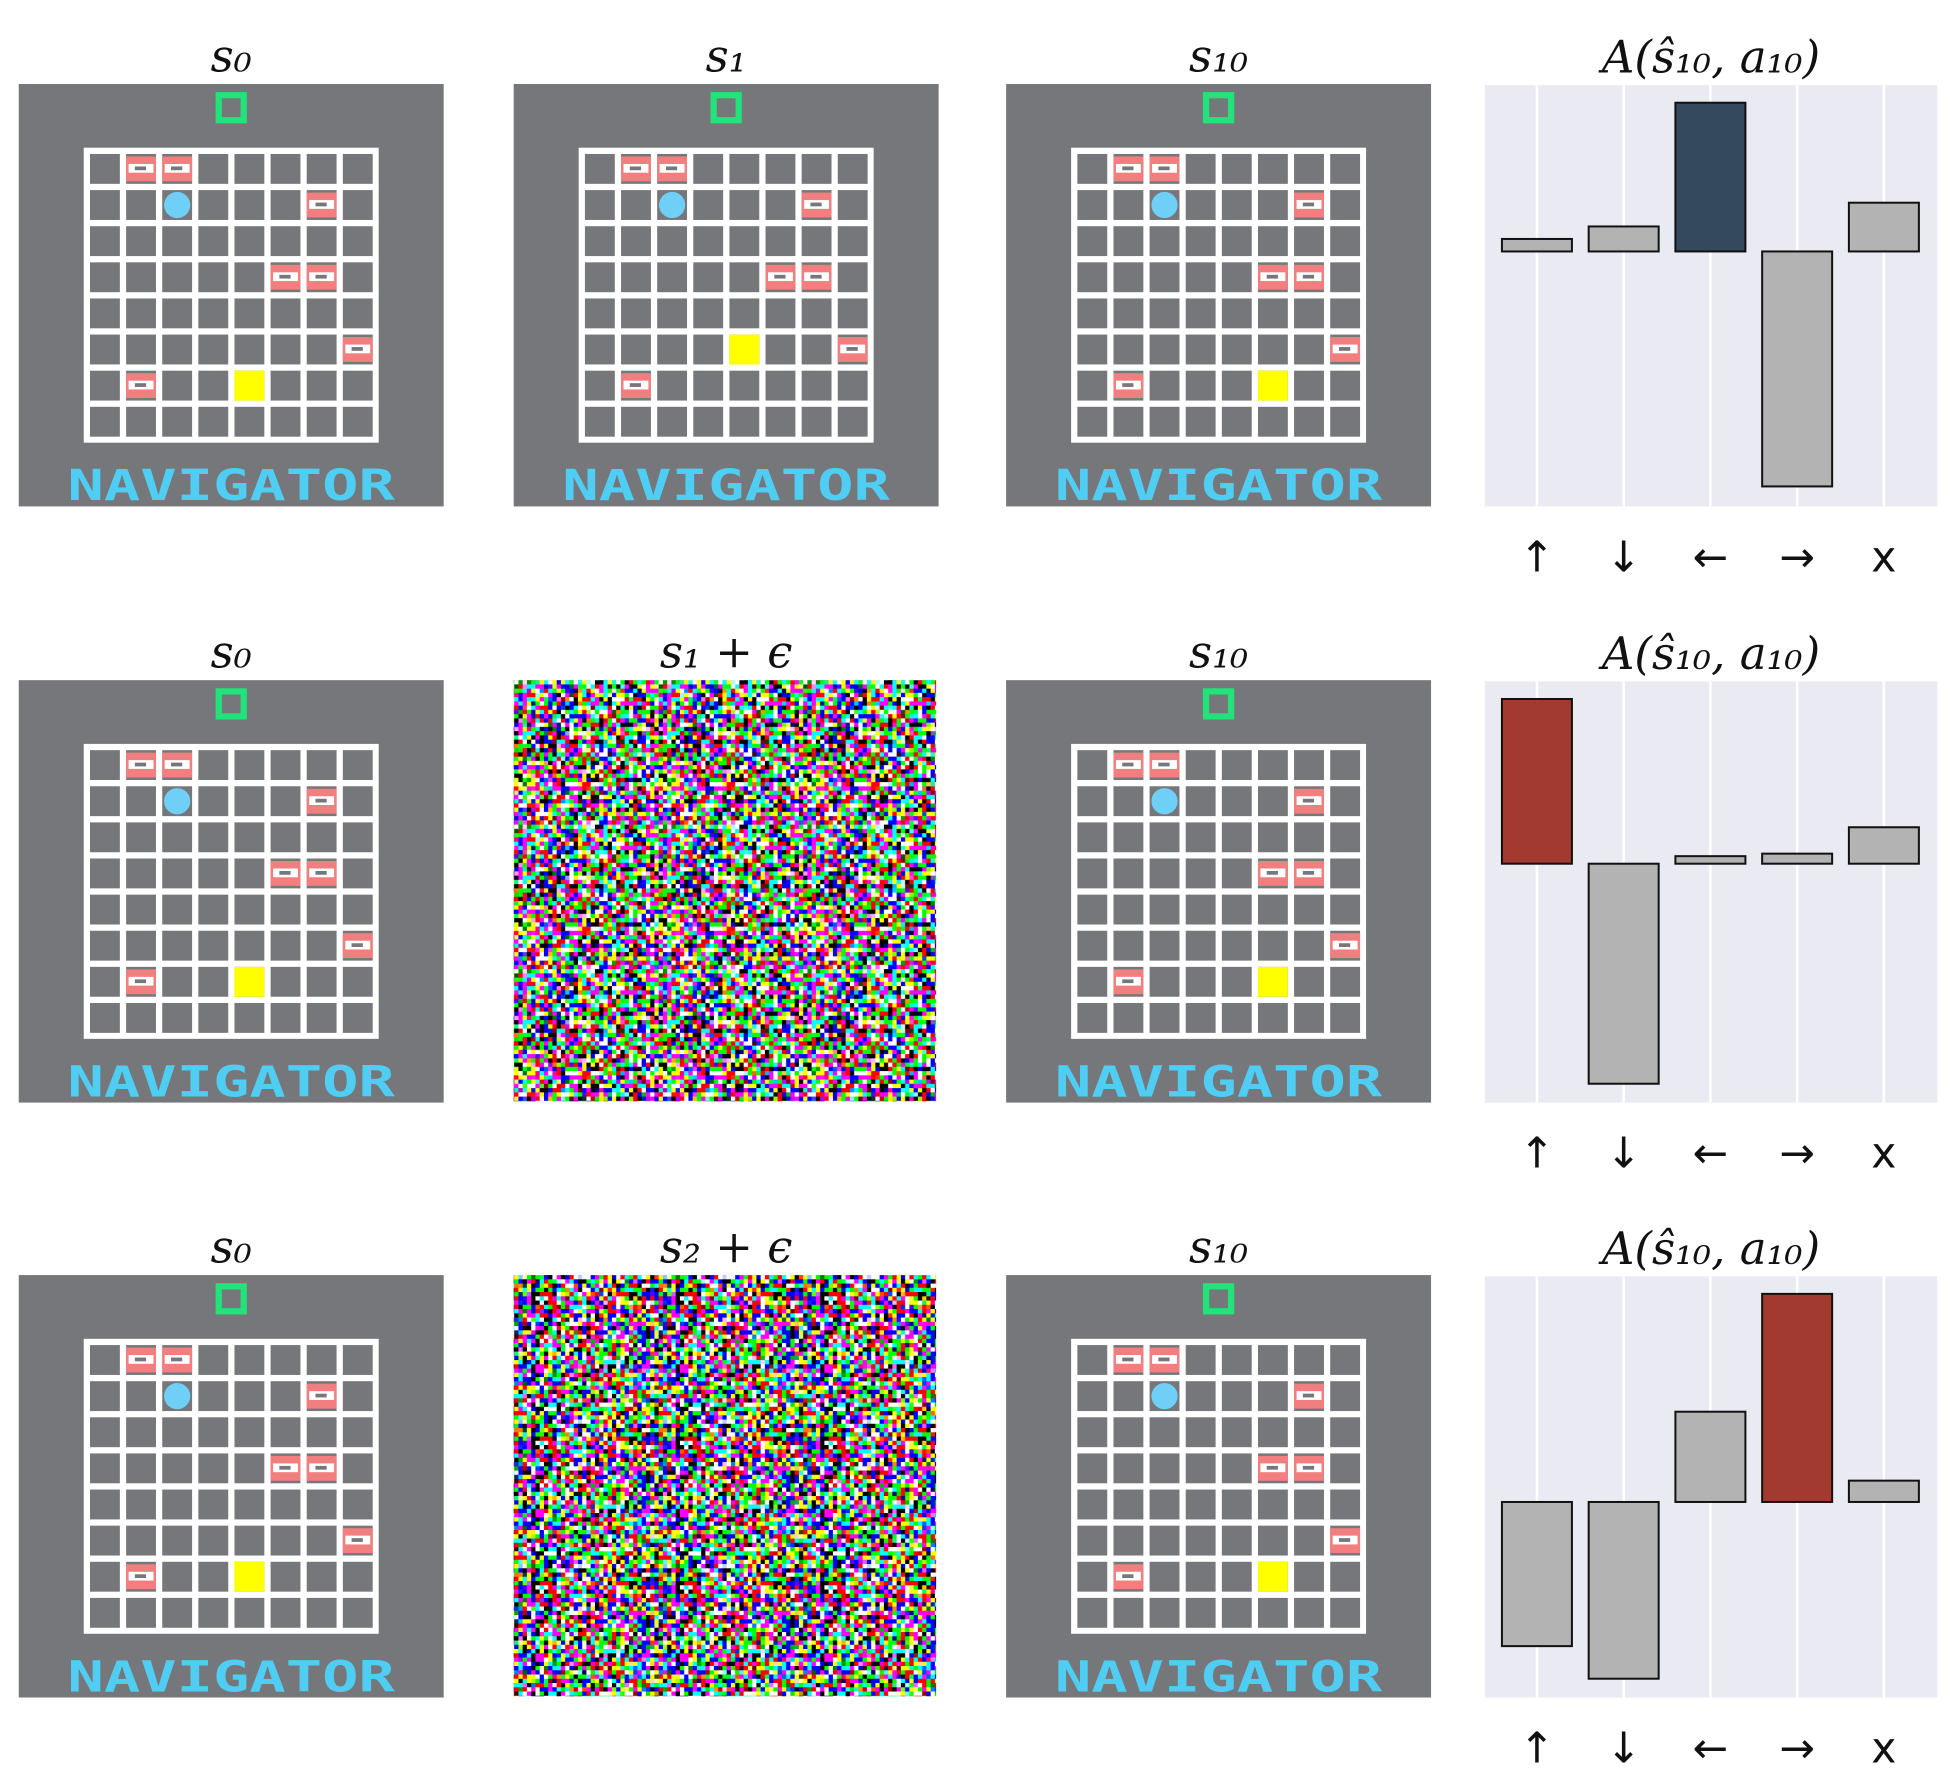  What do you see at coordinates (249, 385) in the screenshot?
I see `target` at bounding box center [249, 385].